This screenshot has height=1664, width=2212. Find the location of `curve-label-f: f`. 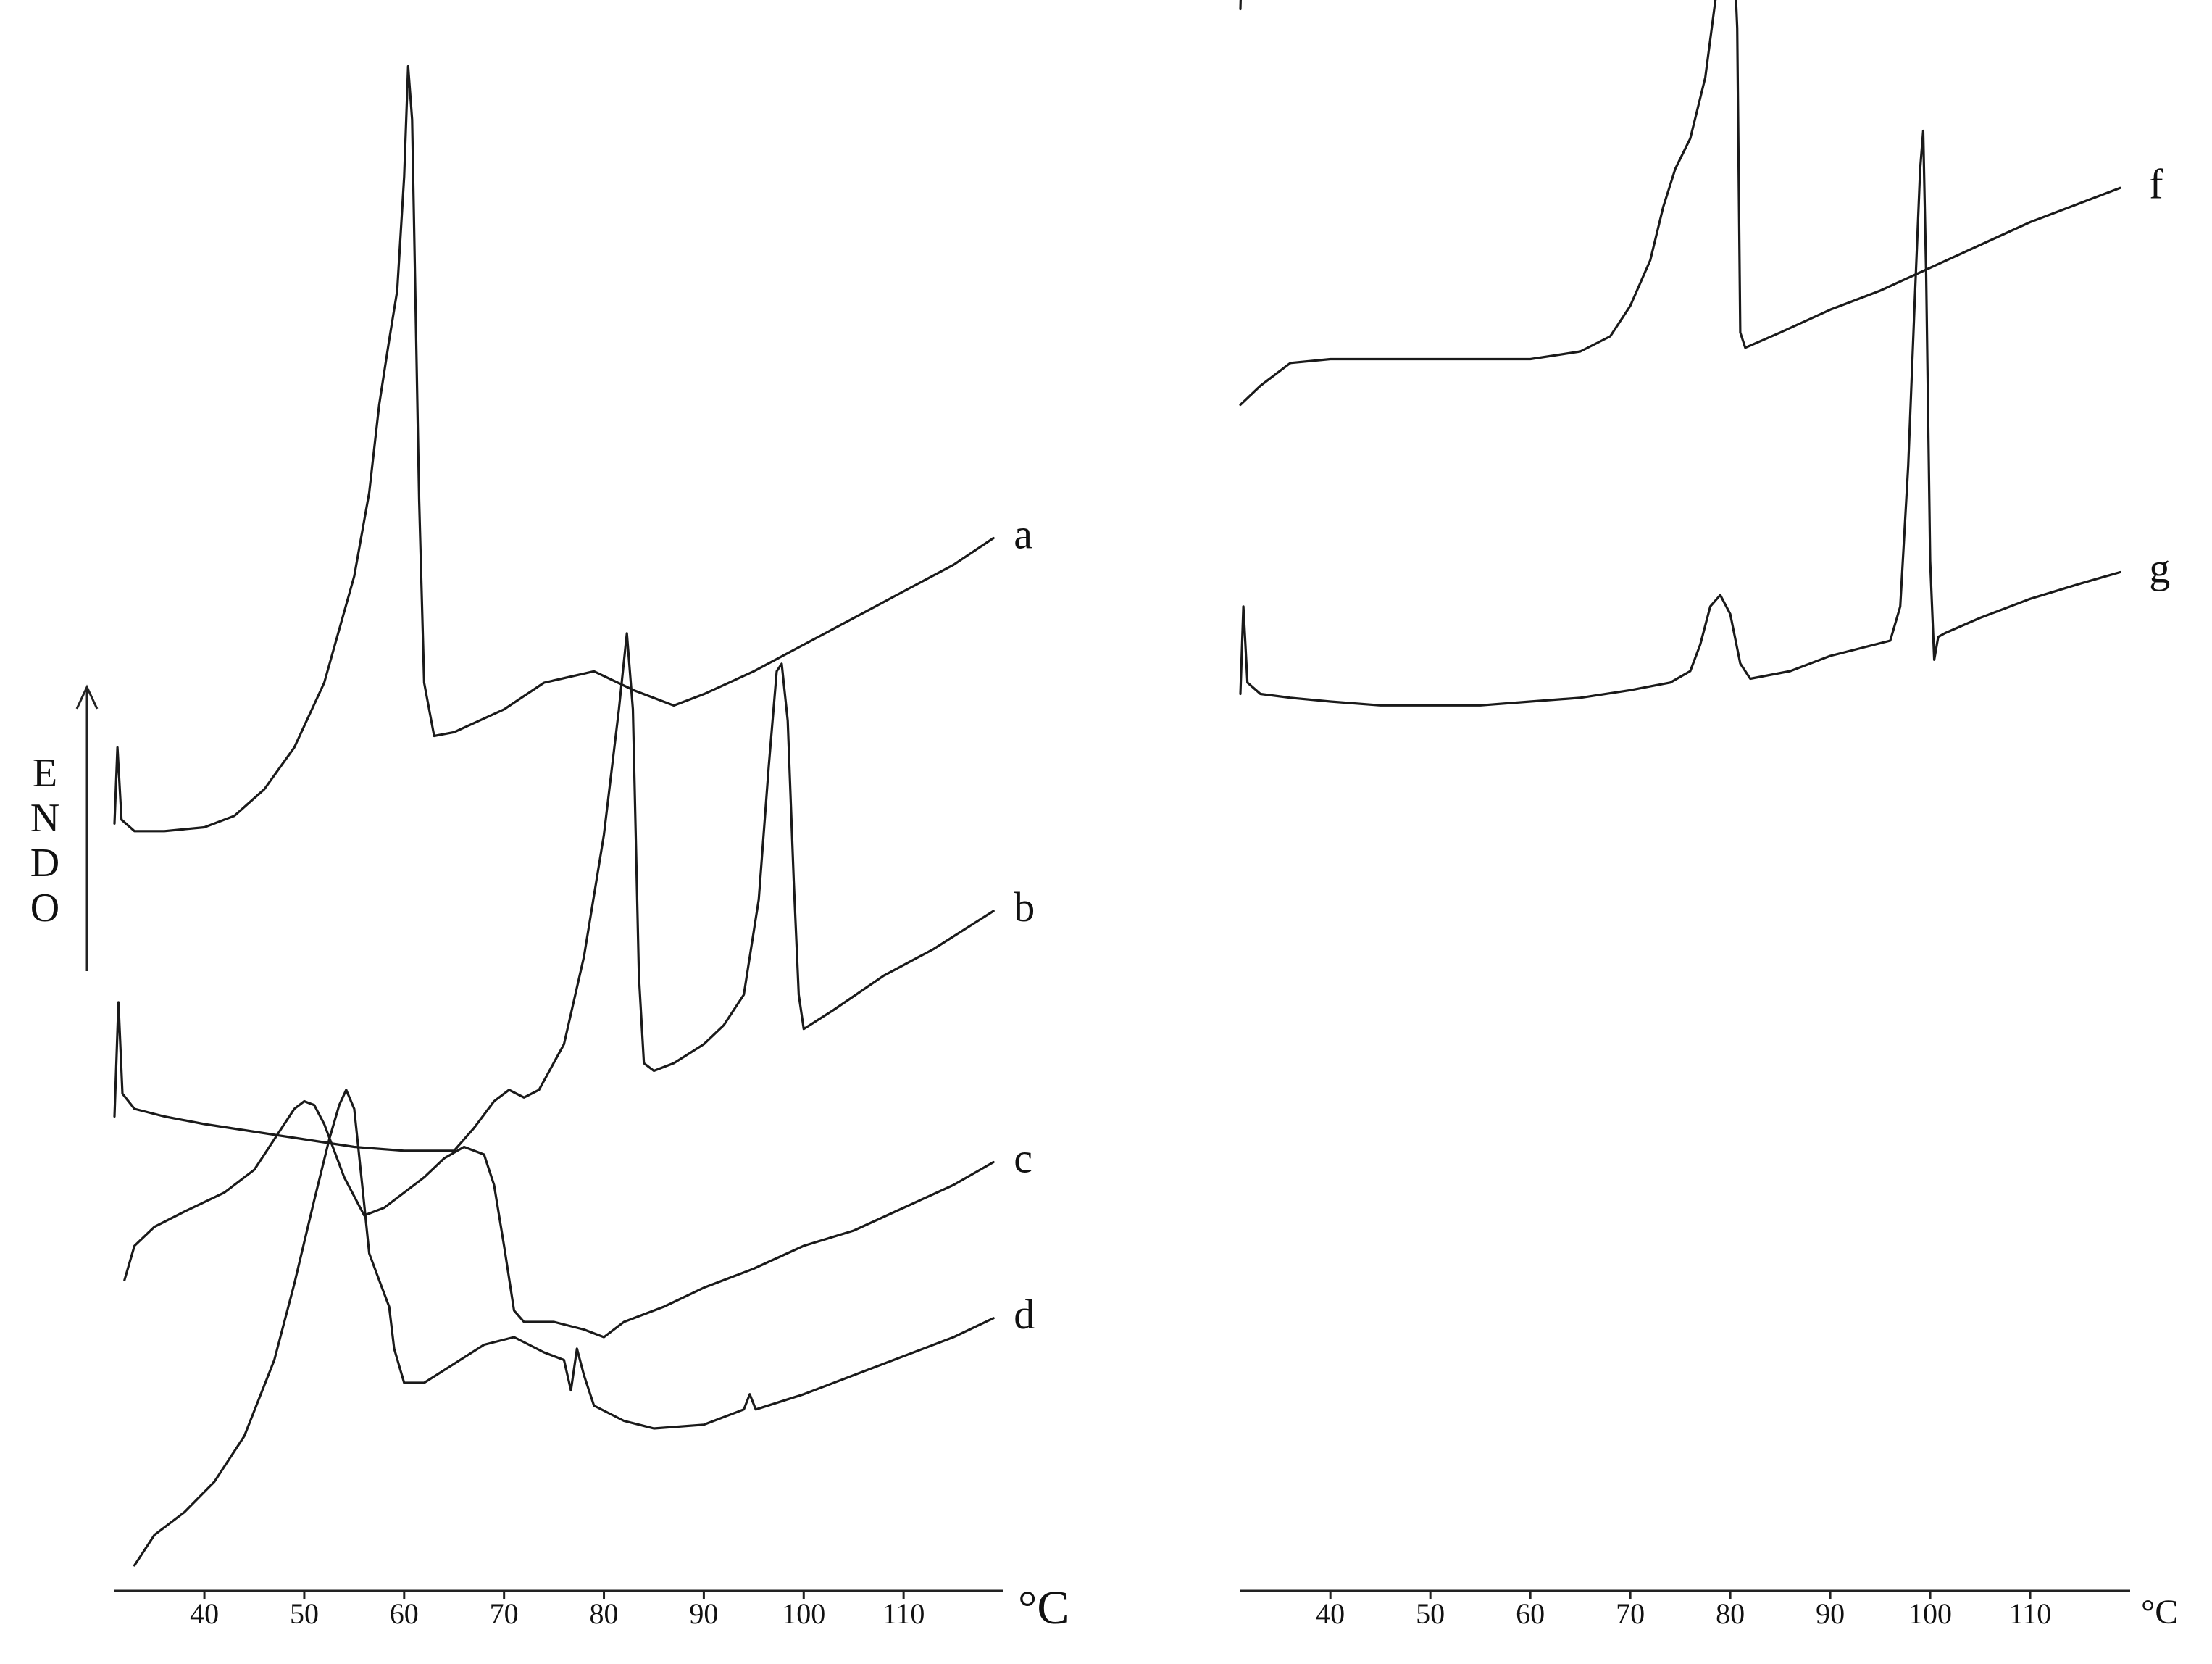

curve-label-f: f is located at coordinates (2156, 184).